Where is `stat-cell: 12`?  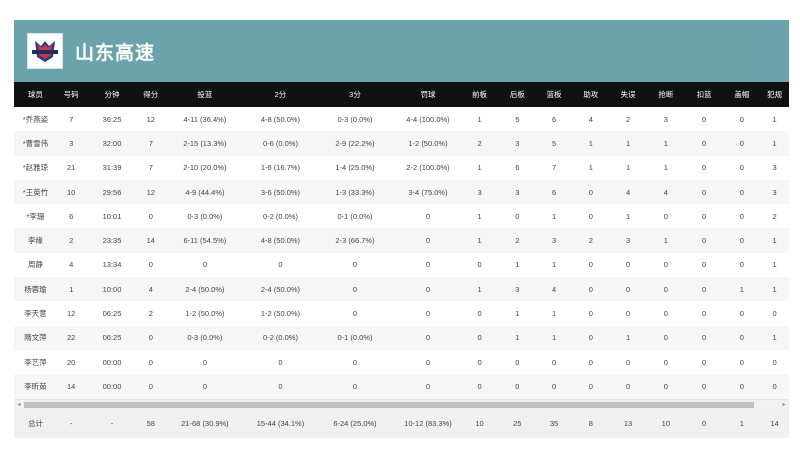 stat-cell: 12 is located at coordinates (150, 192).